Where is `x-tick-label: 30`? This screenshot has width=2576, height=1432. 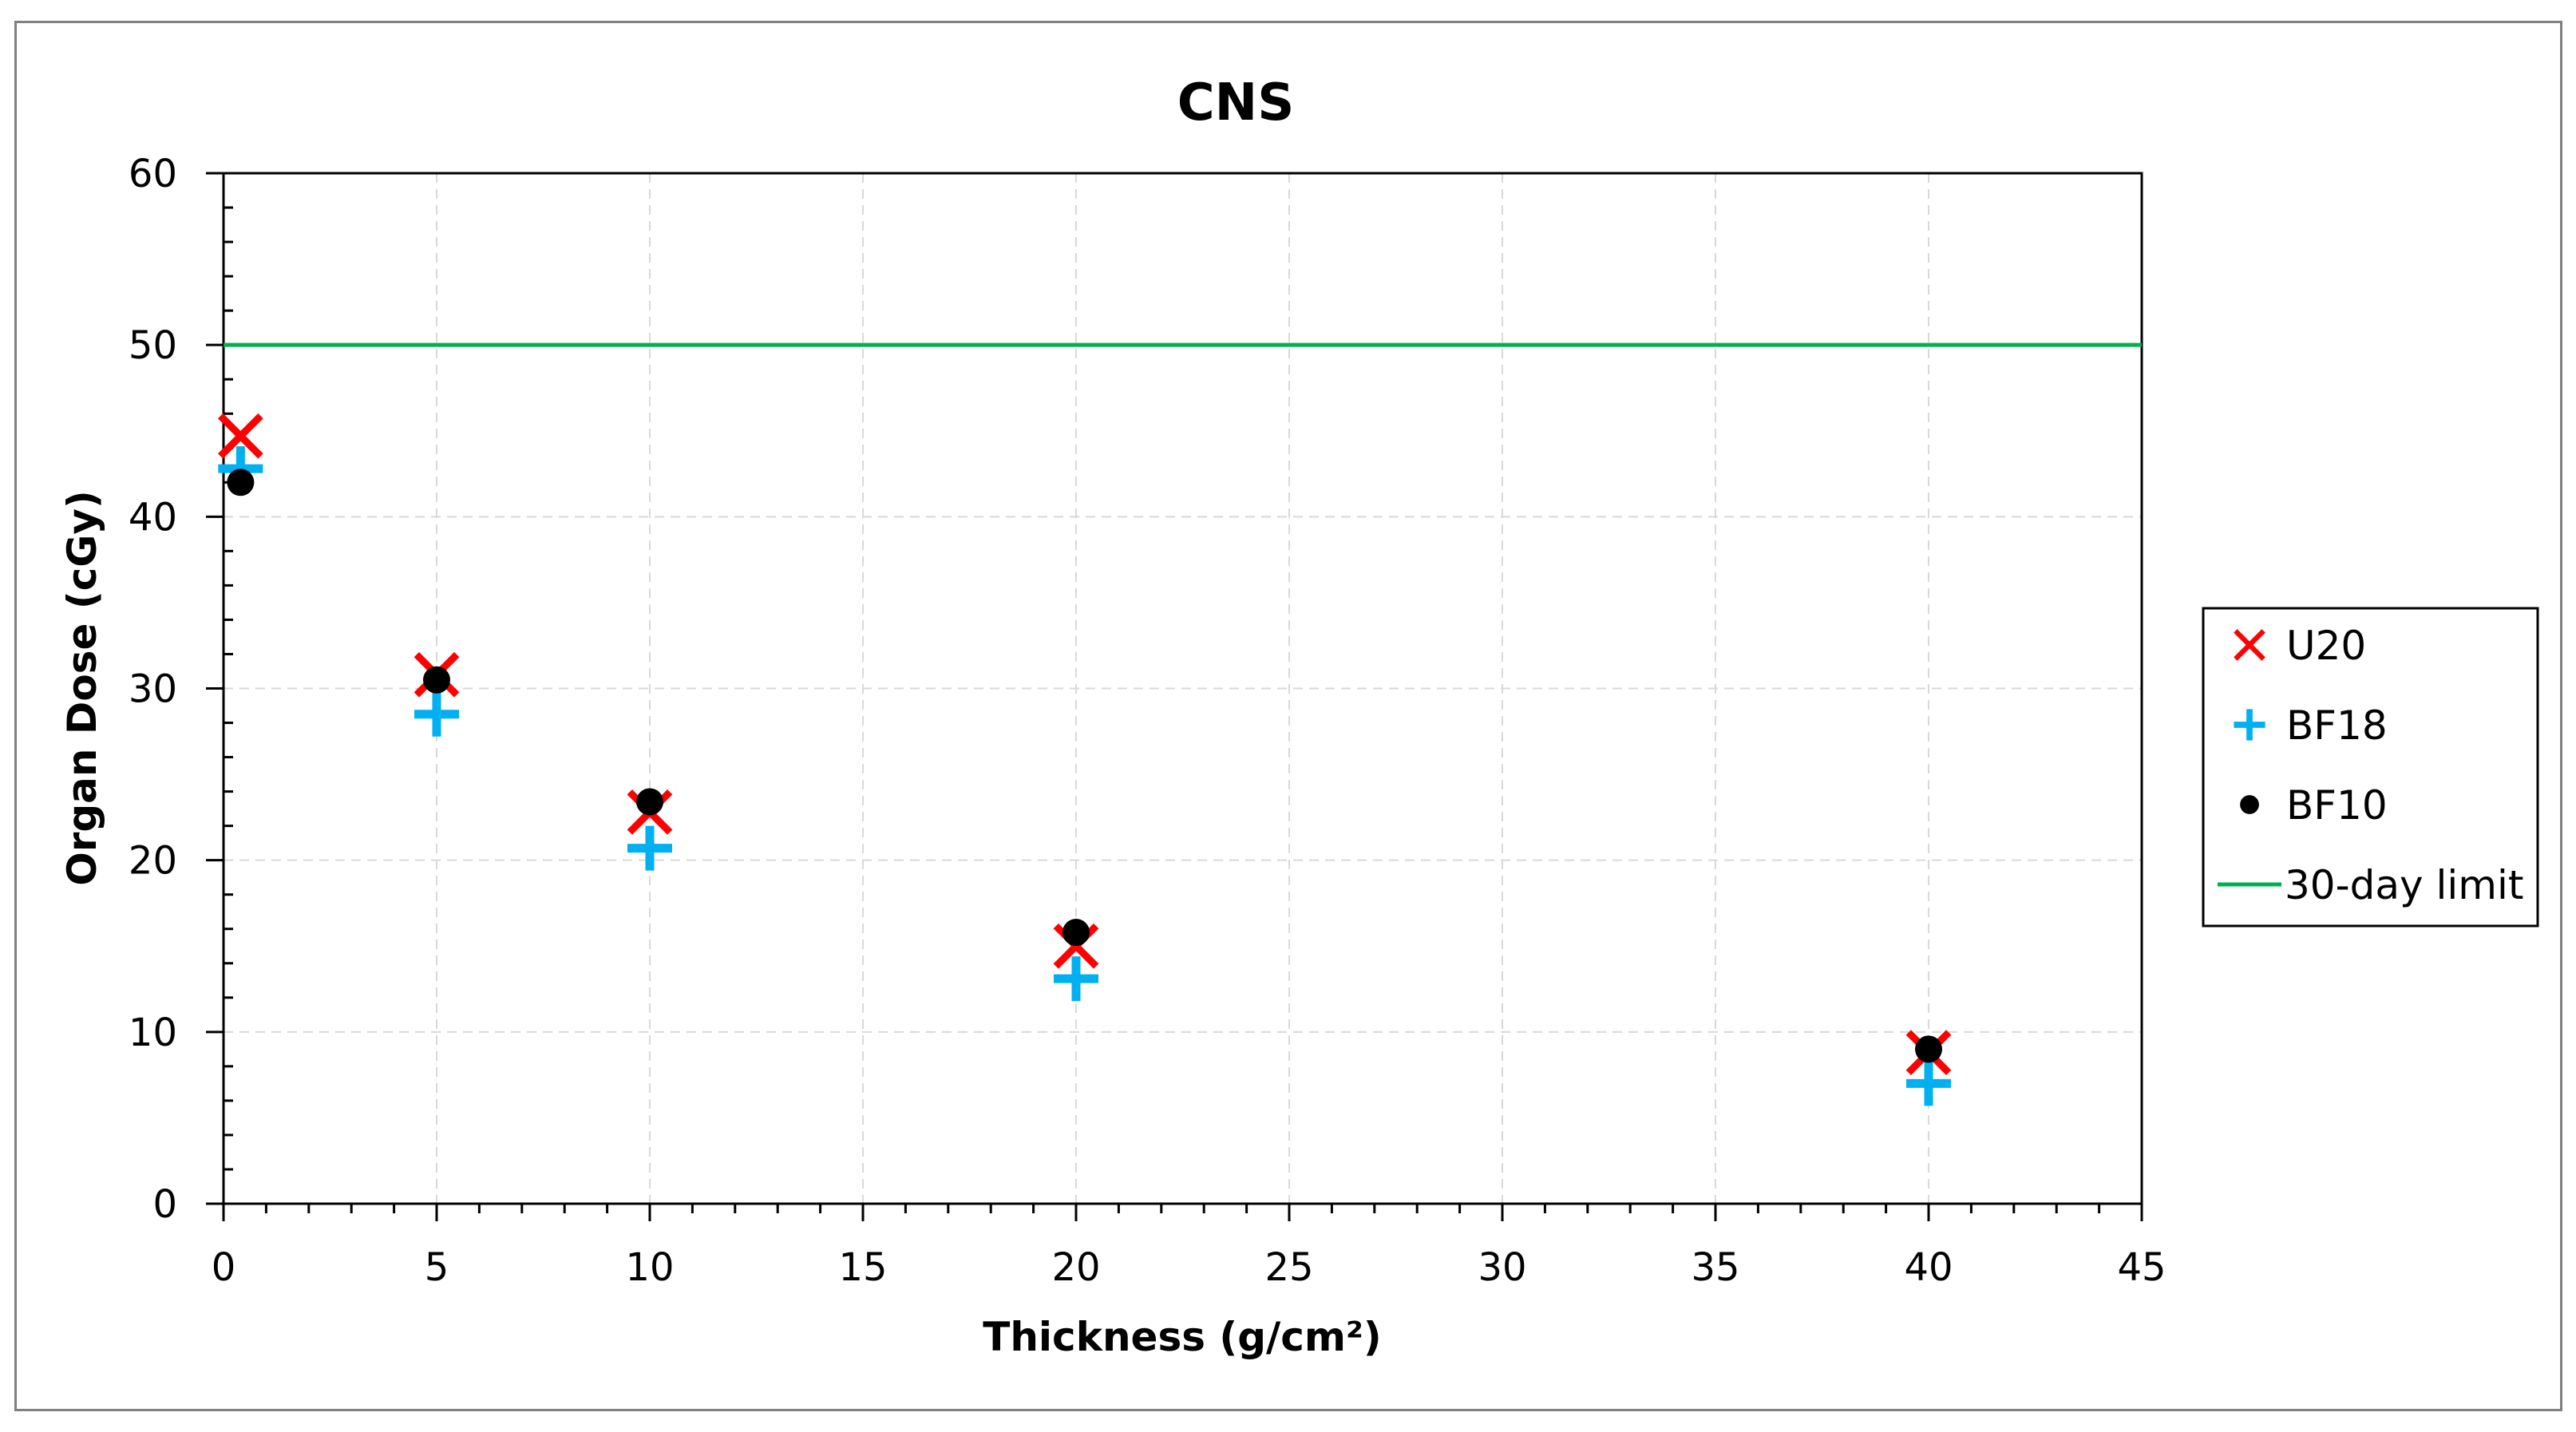 x-tick-label: 30 is located at coordinates (1502, 1267).